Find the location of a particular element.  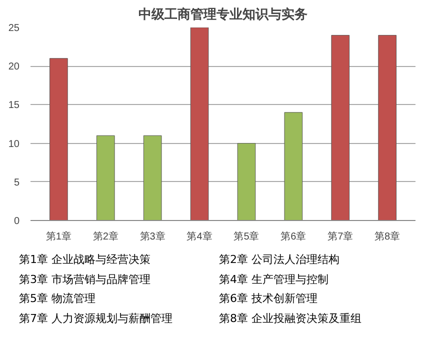

text: 第5章 物流管理 is located at coordinates (57, 299).